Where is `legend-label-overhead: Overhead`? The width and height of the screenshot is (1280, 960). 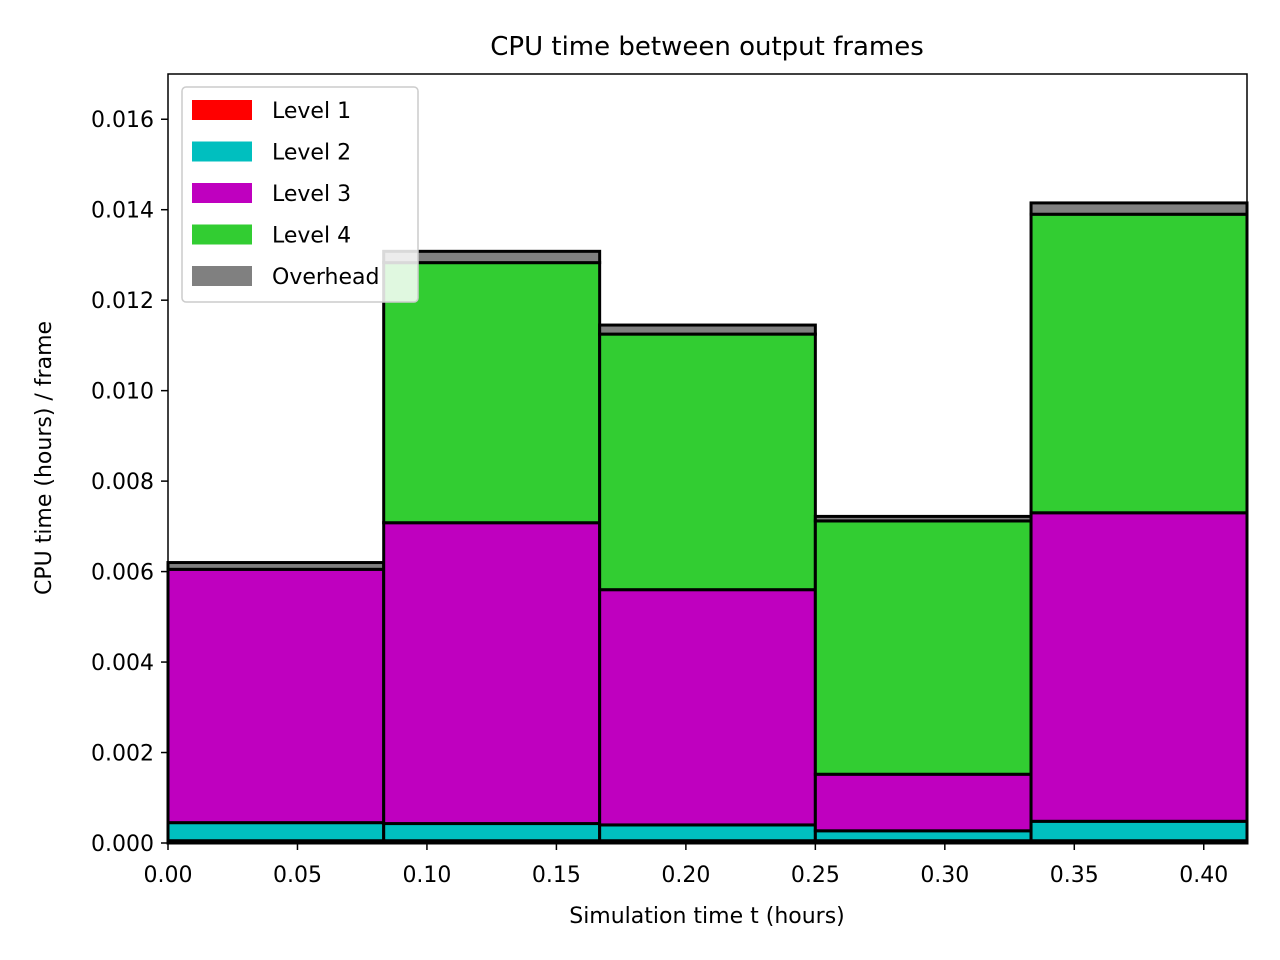 legend-label-overhead: Overhead is located at coordinates (325, 277).